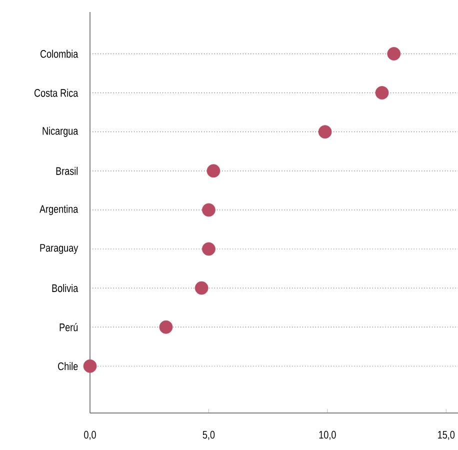  I want to click on y-tick-label: Bolivia, so click(65, 288).